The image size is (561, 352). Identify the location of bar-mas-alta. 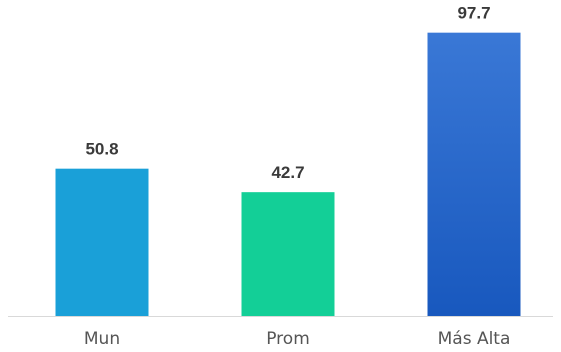
(474, 174).